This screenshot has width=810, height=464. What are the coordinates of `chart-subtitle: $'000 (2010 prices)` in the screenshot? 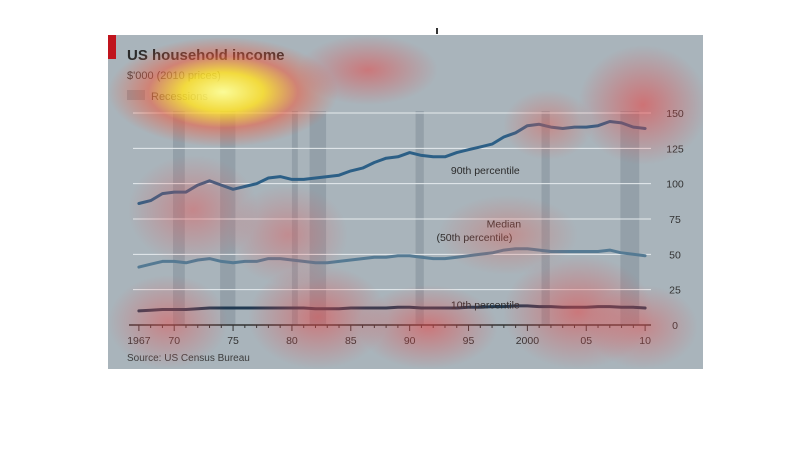 It's located at (174, 76).